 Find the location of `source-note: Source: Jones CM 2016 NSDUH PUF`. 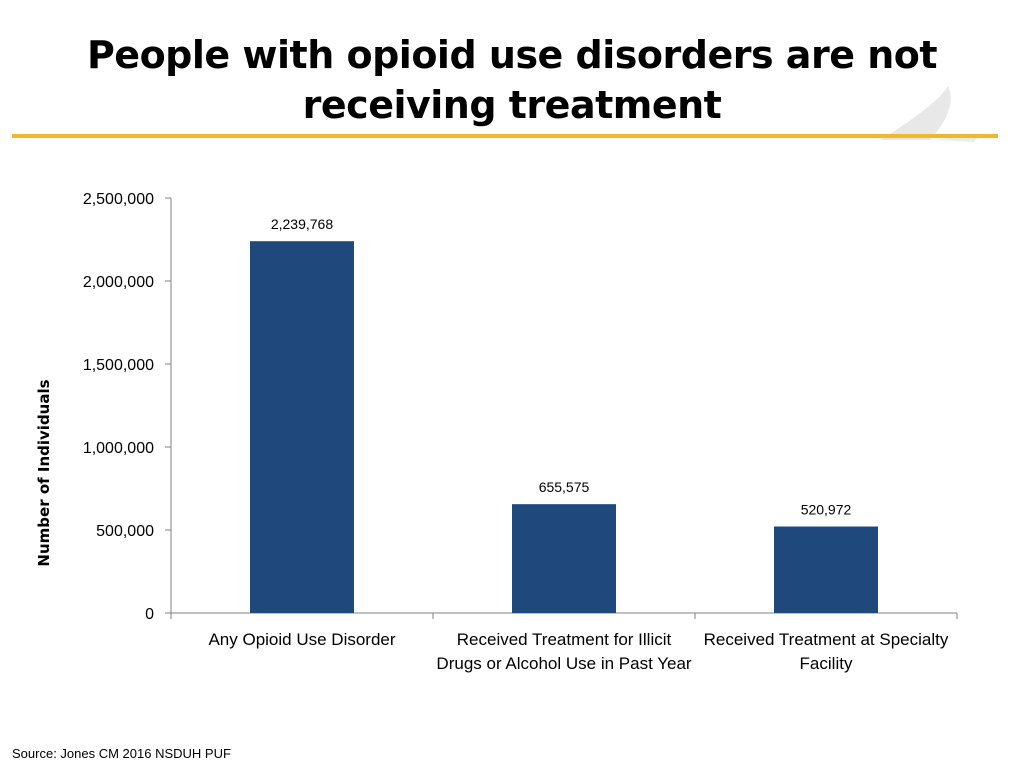

source-note: Source: Jones CM 2016 NSDUH PUF is located at coordinates (121, 753).